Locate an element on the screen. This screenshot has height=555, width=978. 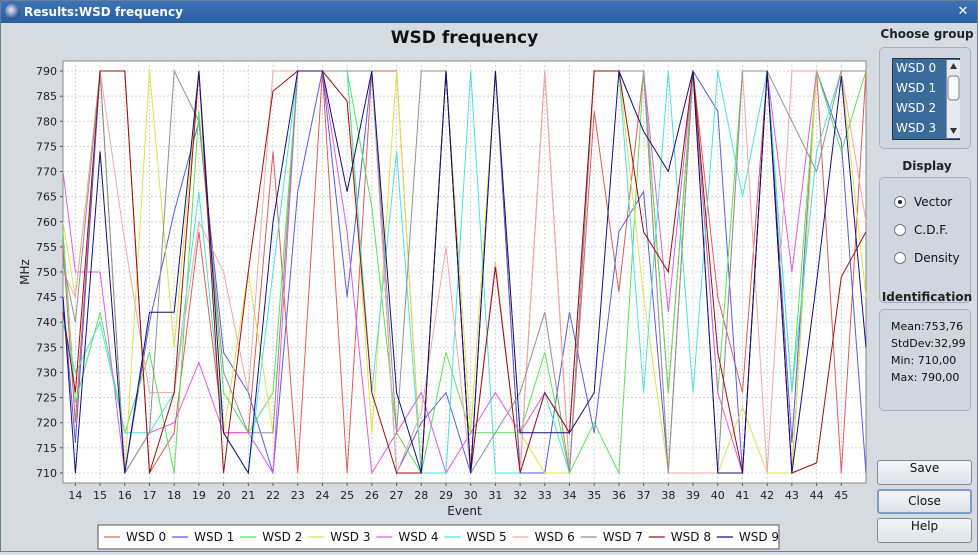
x-tick-label: 31 is located at coordinates (495, 495).